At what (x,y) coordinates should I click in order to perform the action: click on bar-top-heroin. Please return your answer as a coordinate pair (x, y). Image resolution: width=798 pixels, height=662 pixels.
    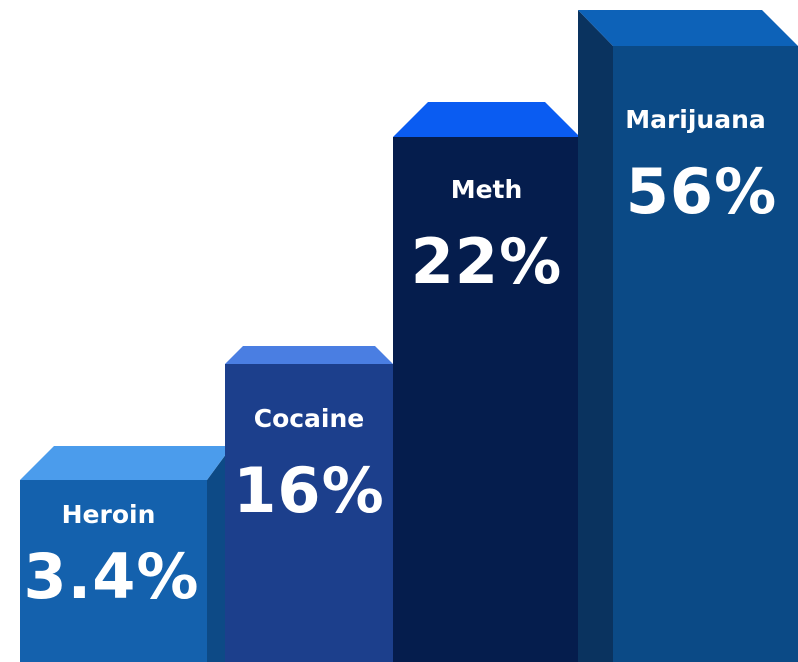
    Looking at the image, I should click on (126, 463).